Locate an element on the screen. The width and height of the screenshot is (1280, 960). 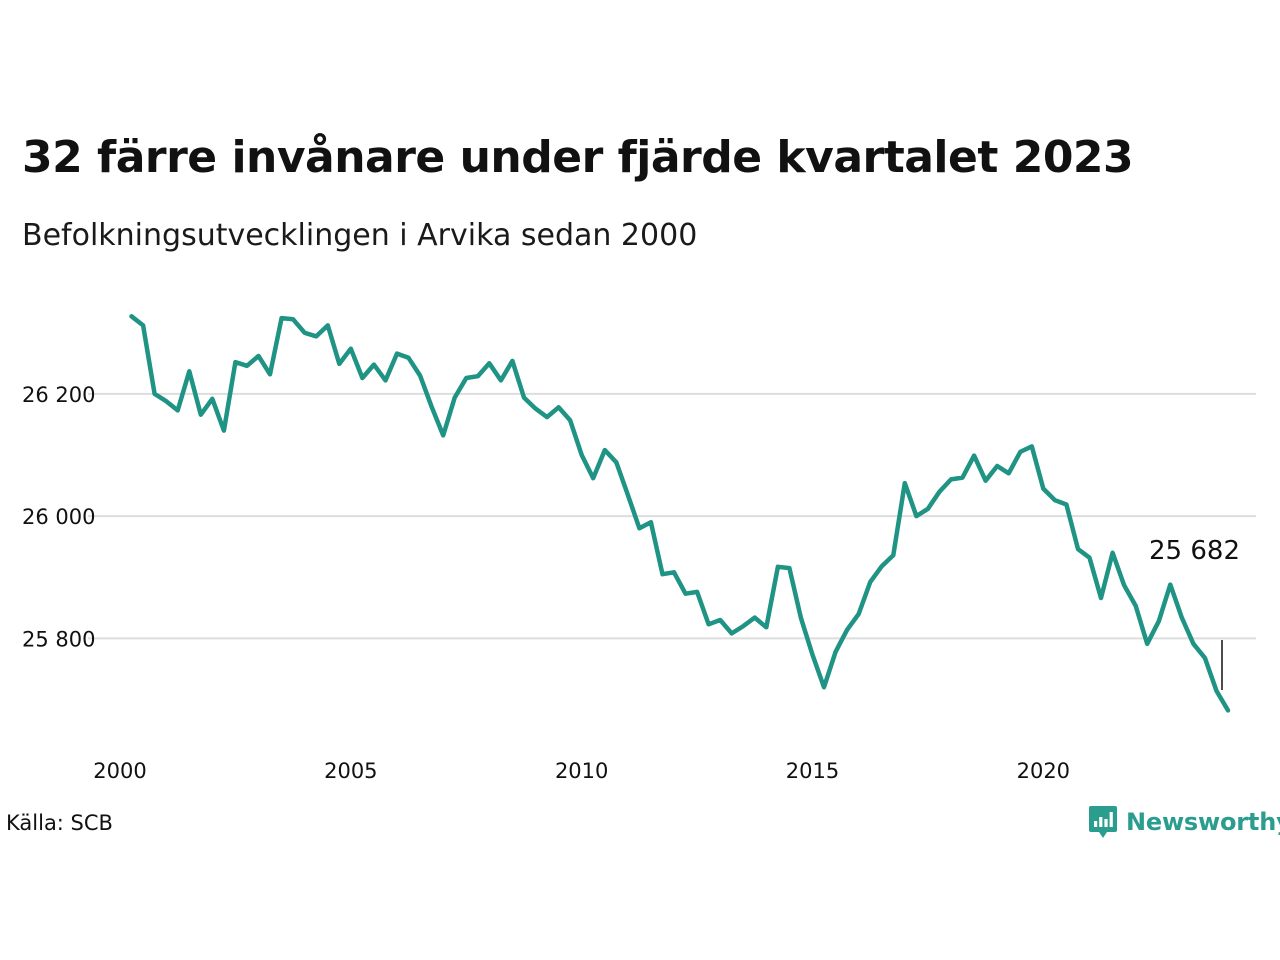
x-tick-label: 2015 is located at coordinates (812, 771).